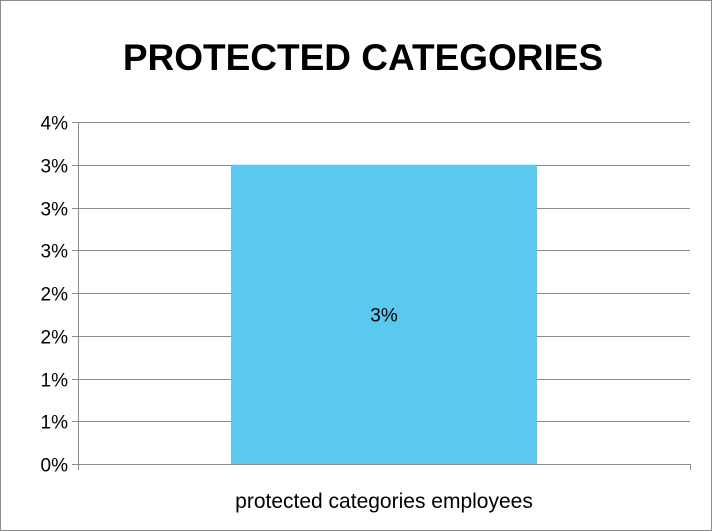  I want to click on data-label: 3%, so click(384, 315).